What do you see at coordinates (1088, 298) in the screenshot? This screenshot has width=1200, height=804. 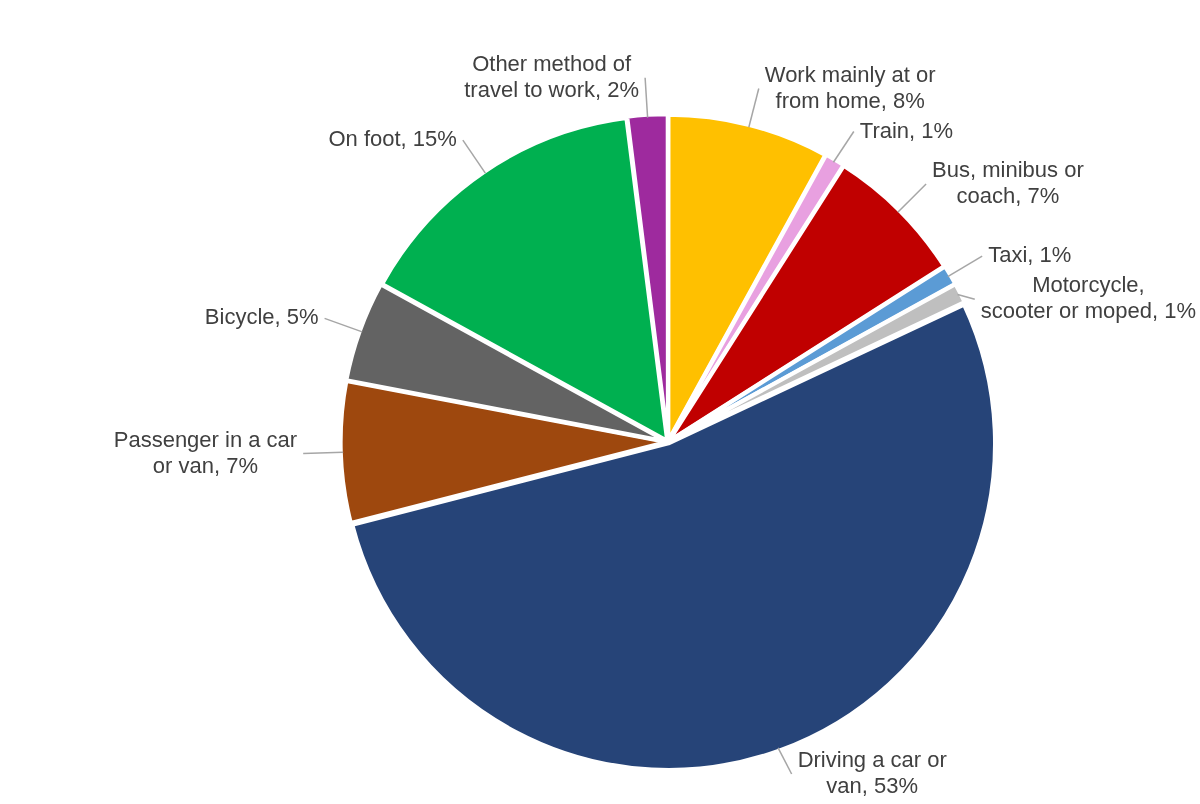 I see `slice-label: Motorcycle, scooter or moped, 1%` at bounding box center [1088, 298].